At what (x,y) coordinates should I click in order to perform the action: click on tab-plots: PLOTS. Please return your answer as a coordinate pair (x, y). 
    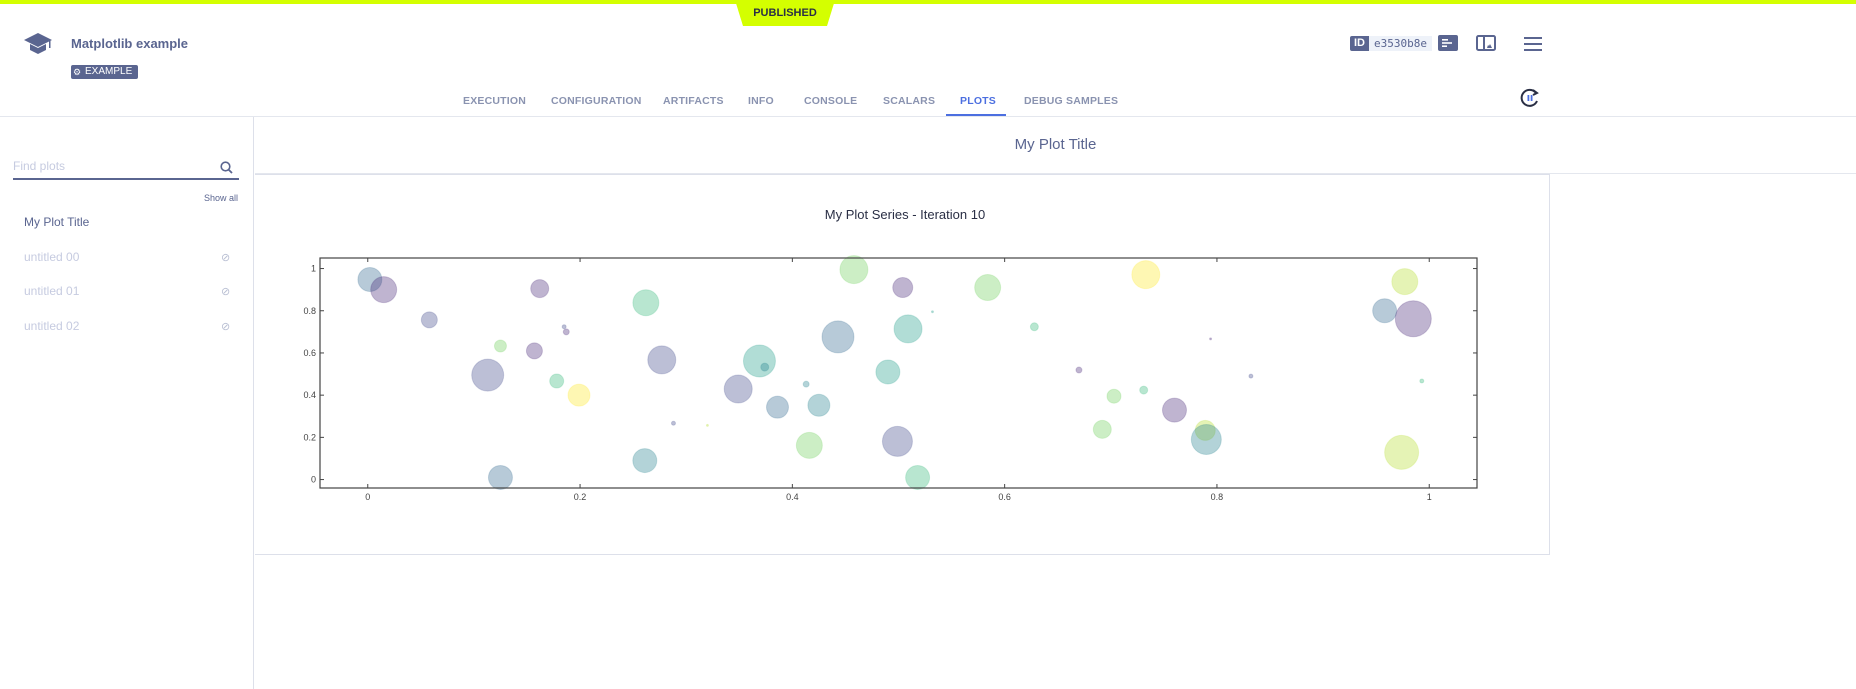
    Looking at the image, I should click on (978, 101).